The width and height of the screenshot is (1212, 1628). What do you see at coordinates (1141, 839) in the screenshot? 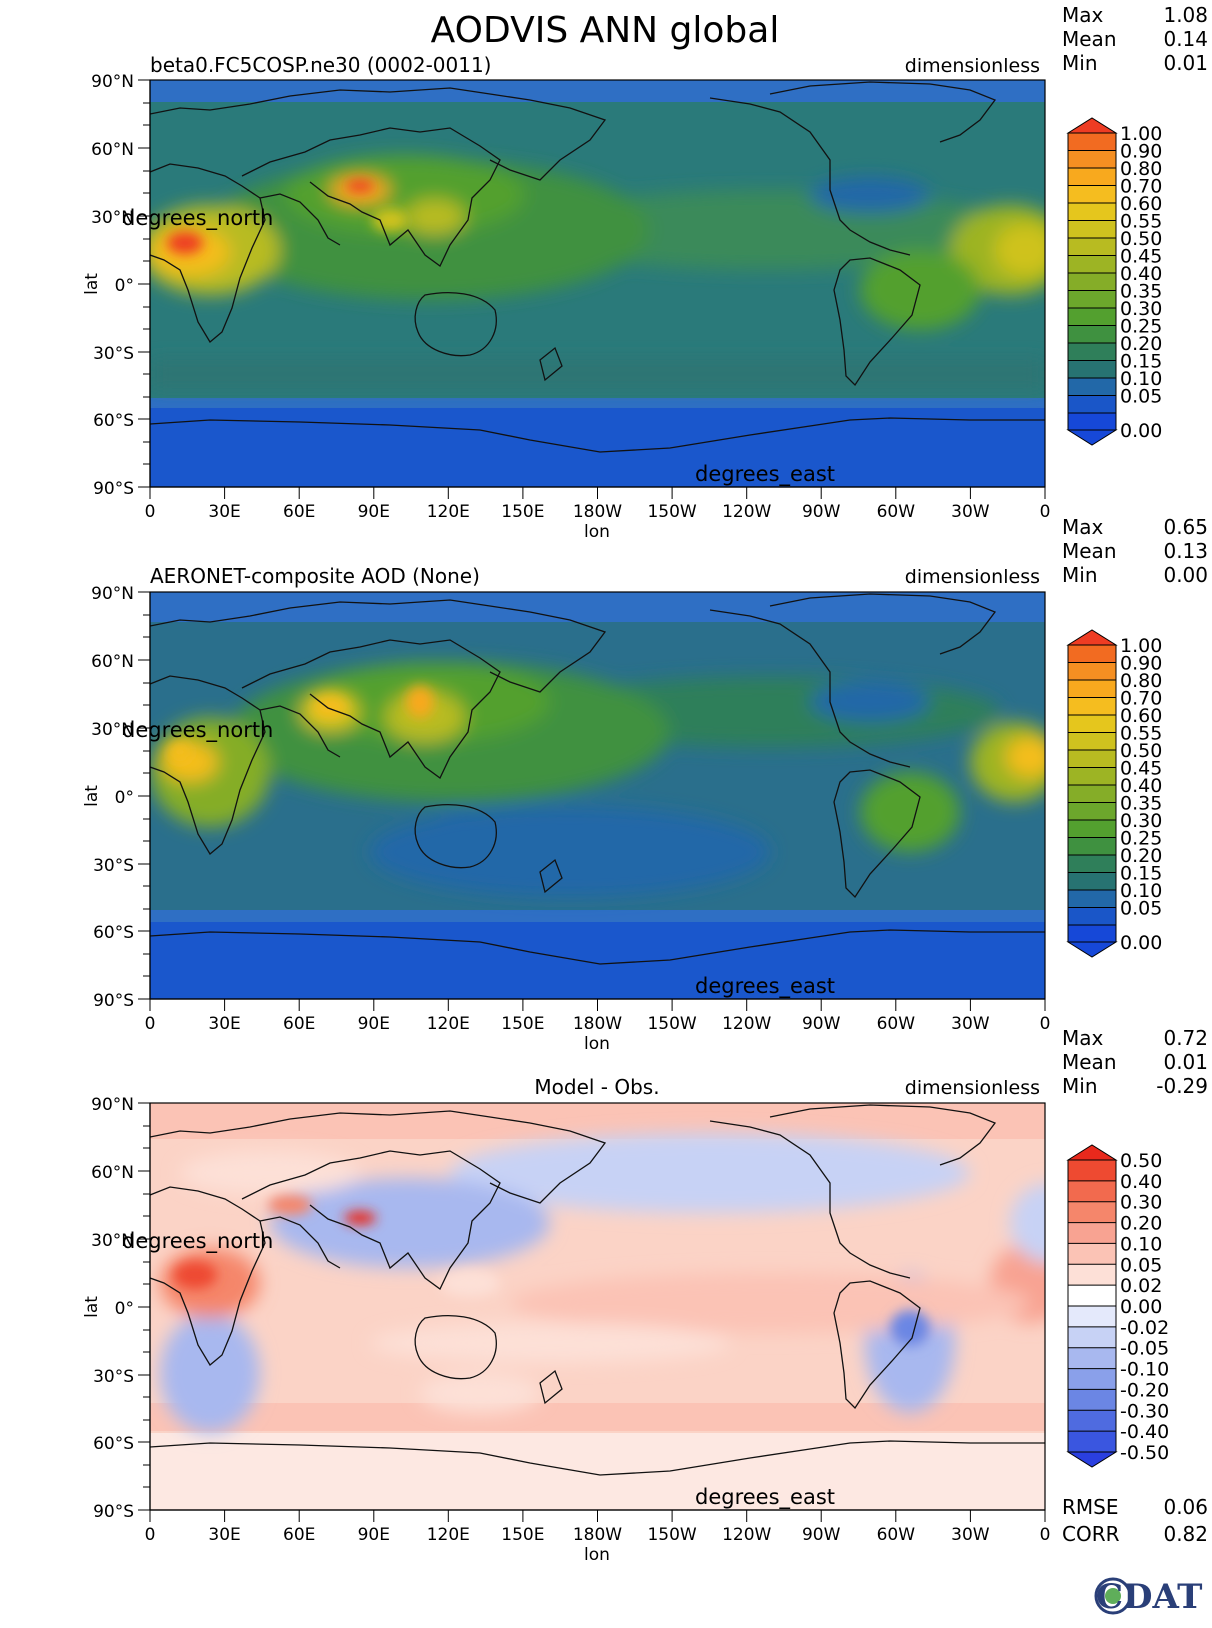
I see `colorbar-label: 0.25` at bounding box center [1141, 839].